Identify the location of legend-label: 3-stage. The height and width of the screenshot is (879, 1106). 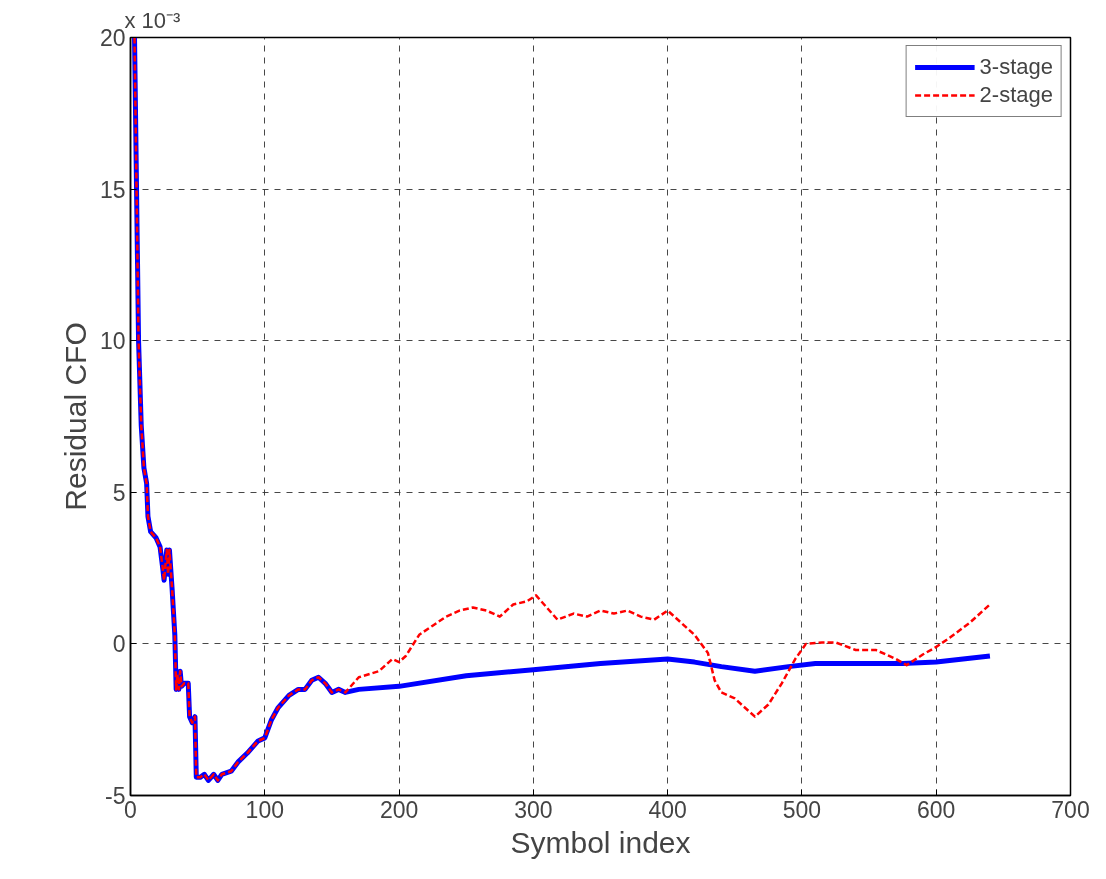
(1016, 67).